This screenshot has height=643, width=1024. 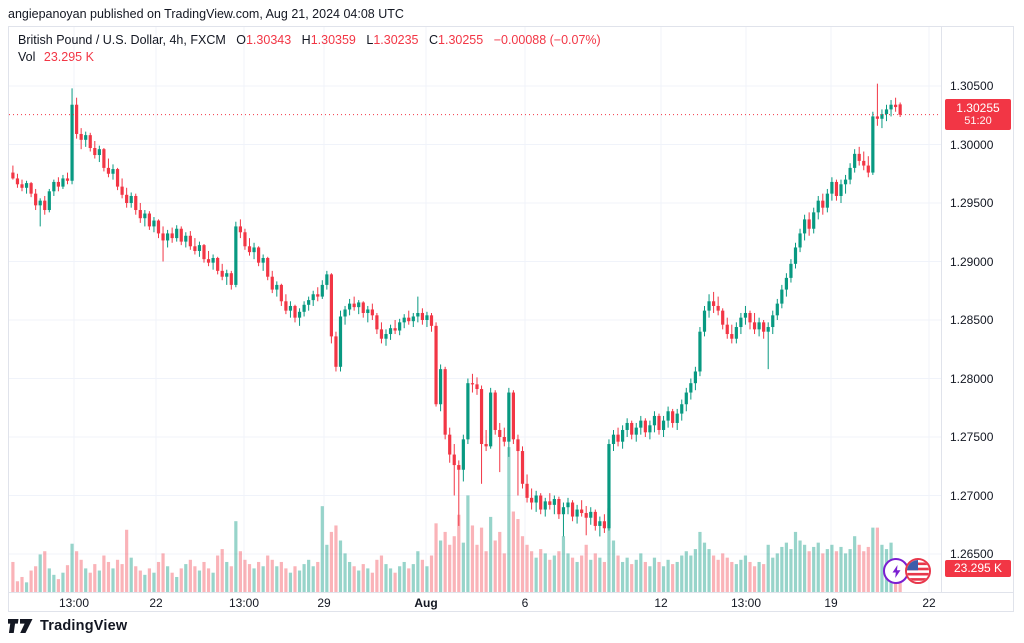 What do you see at coordinates (156, 603) in the screenshot?
I see `time-tick-label: 22` at bounding box center [156, 603].